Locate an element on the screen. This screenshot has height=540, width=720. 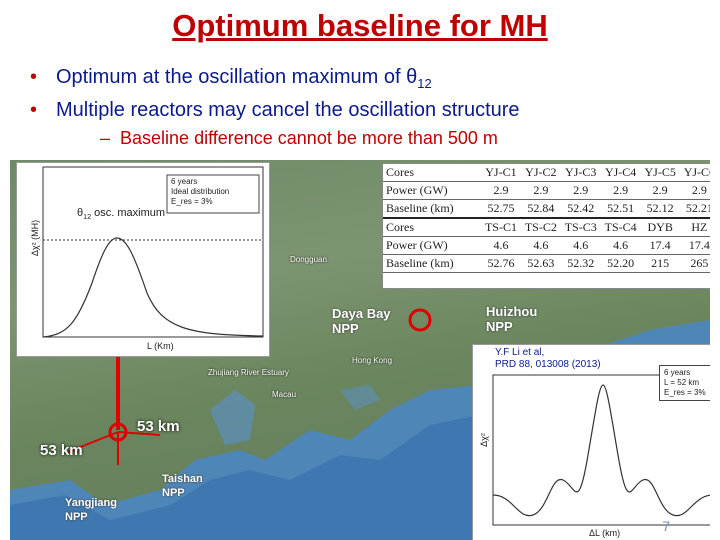
left-graph-plot is located at coordinates (153, 252).